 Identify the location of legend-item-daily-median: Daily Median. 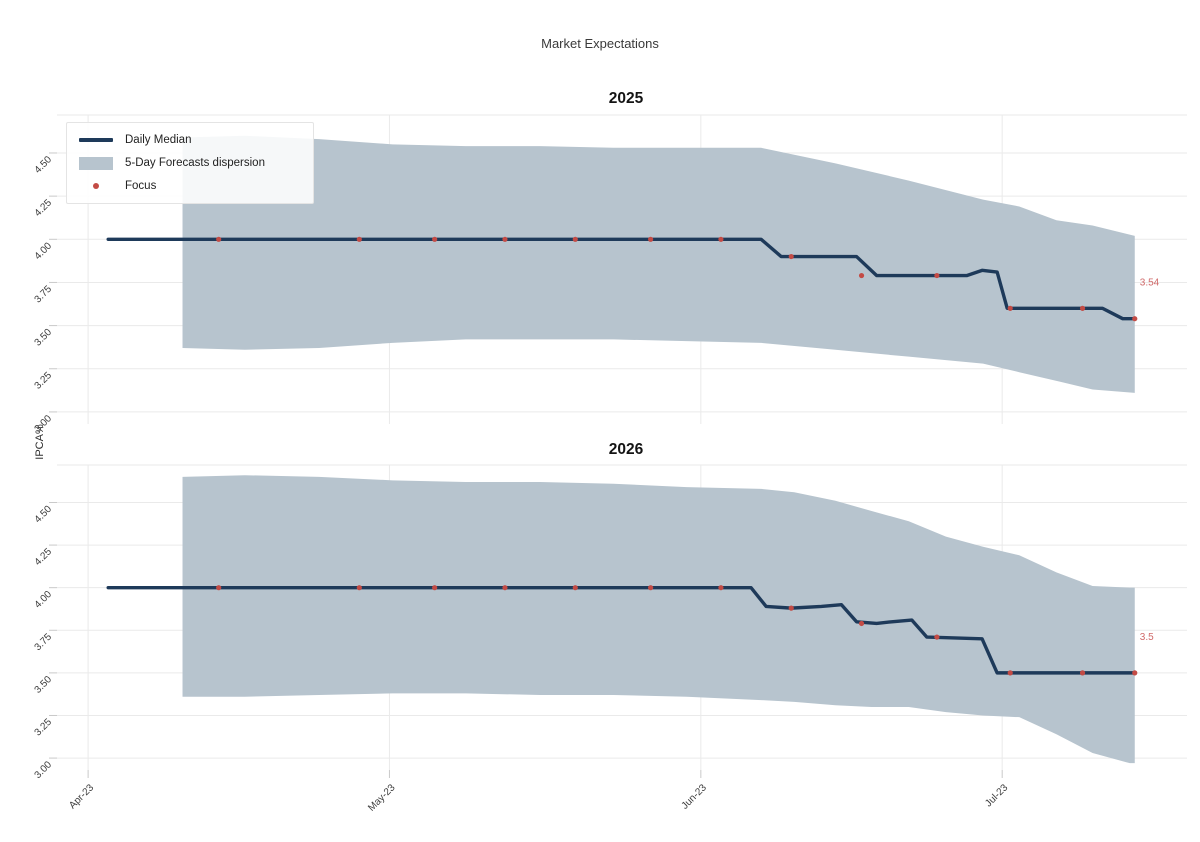
(190, 140).